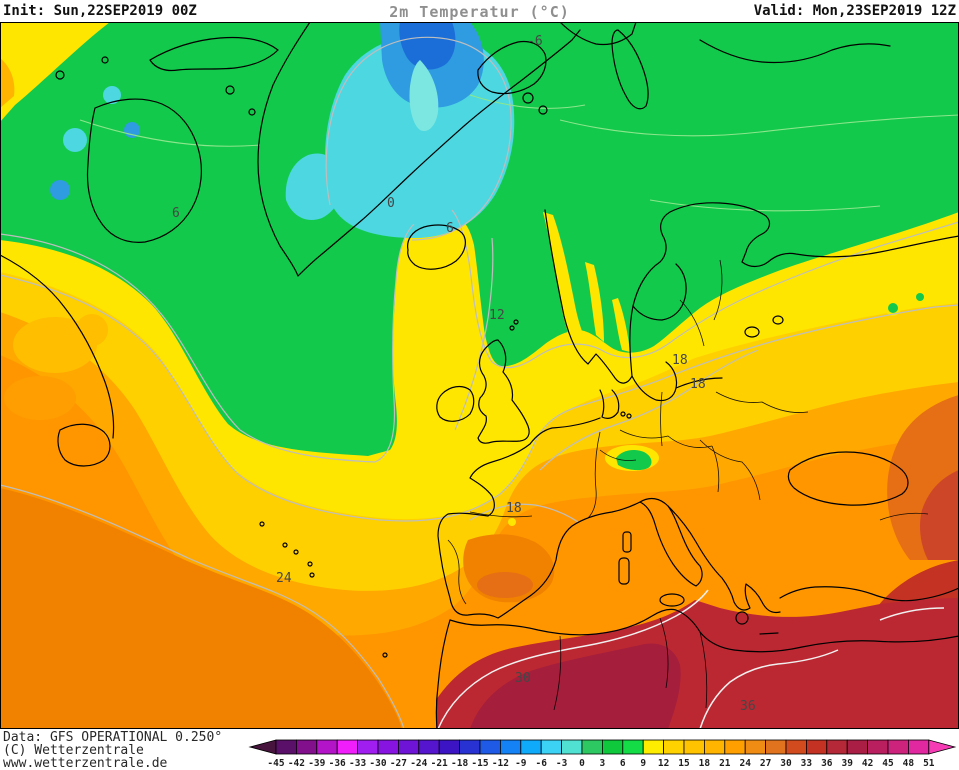 This screenshot has height=770, width=959. What do you see at coordinates (586, 285) in the screenshot?
I see `map-region-norway-yellow` at bounding box center [586, 285].